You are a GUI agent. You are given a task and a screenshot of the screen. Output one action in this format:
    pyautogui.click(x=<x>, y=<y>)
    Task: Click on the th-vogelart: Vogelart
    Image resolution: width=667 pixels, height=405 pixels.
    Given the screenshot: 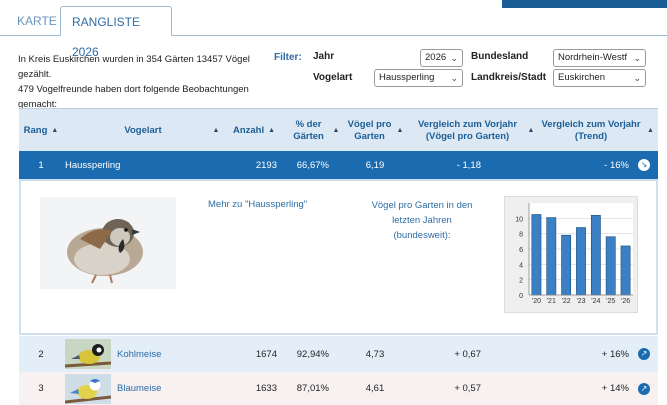 What is the action you would take?
    pyautogui.click(x=143, y=130)
    